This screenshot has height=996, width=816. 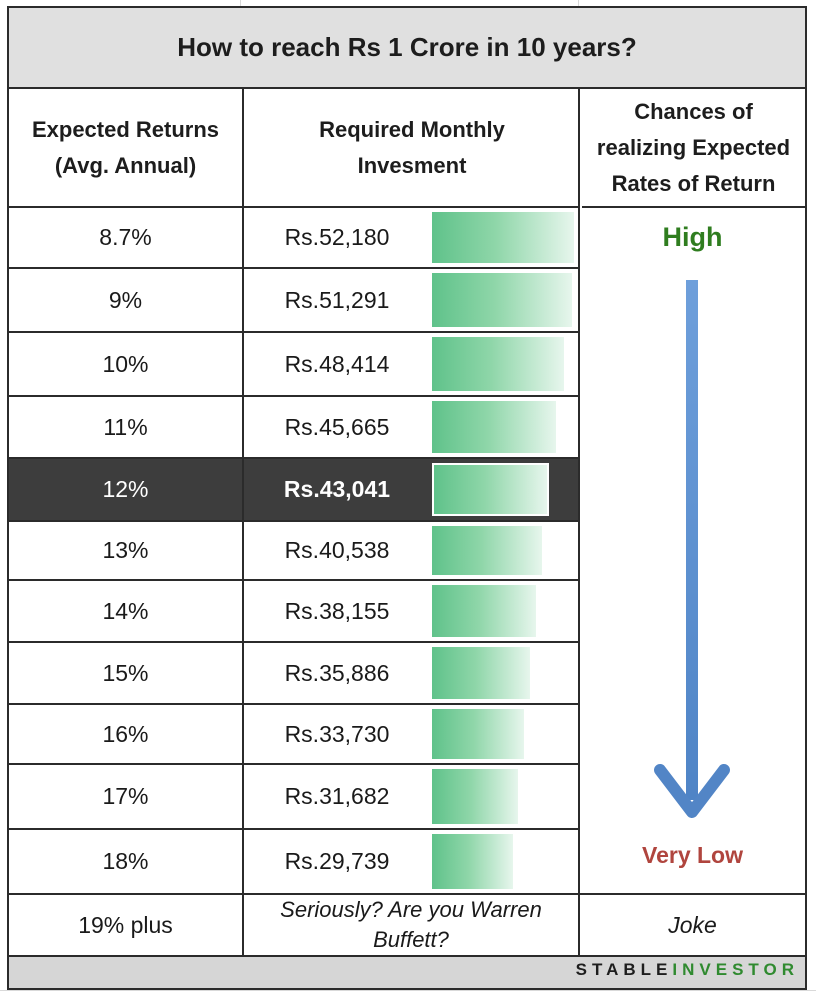 I want to click on table-row: 10% Rs.48,414, so click(x=294, y=365).